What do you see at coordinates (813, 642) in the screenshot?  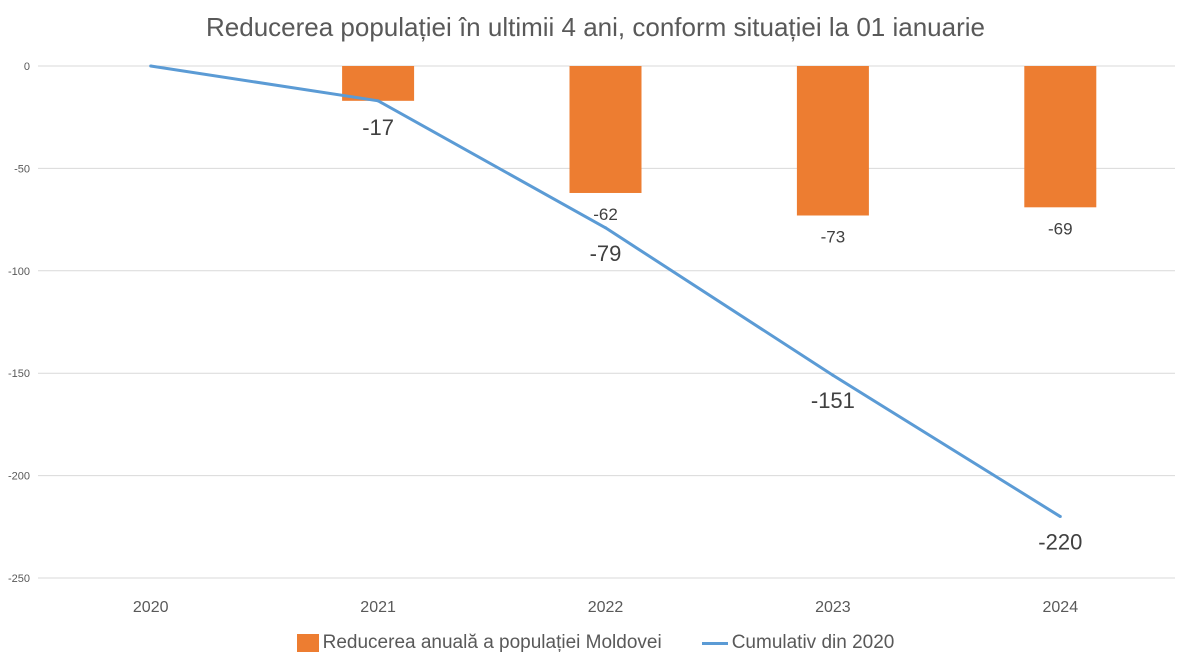 I see `legend-label-line: Cumulativ din 2020` at bounding box center [813, 642].